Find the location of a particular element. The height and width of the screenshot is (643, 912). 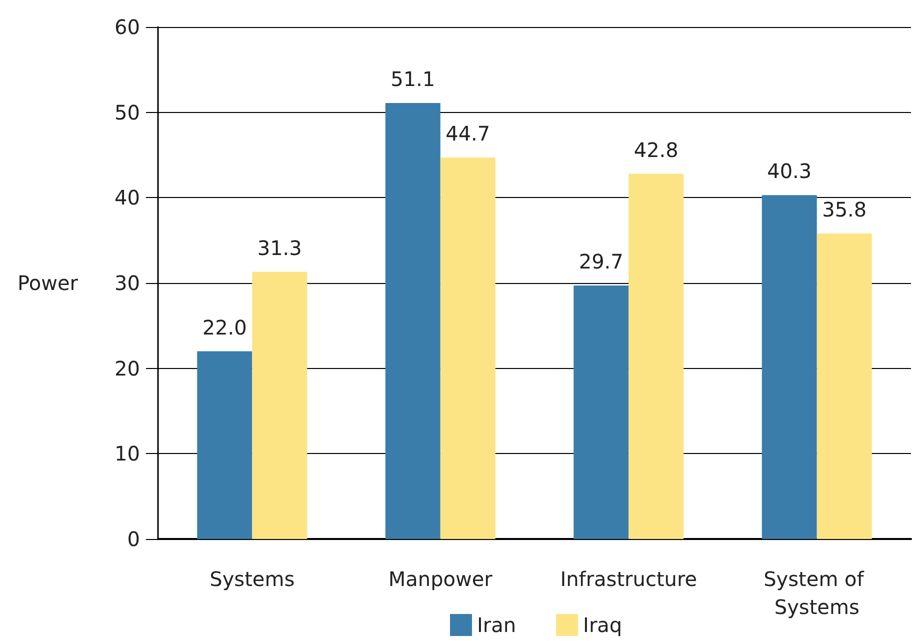

y-axis-title: Power is located at coordinates (48, 283).